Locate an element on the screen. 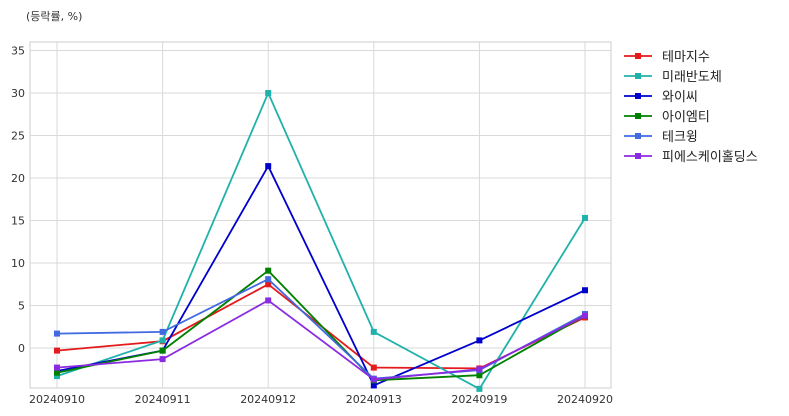 Image resolution: width=789 pixels, height=416 pixels. x-tick-label: 20240920 is located at coordinates (585, 399).